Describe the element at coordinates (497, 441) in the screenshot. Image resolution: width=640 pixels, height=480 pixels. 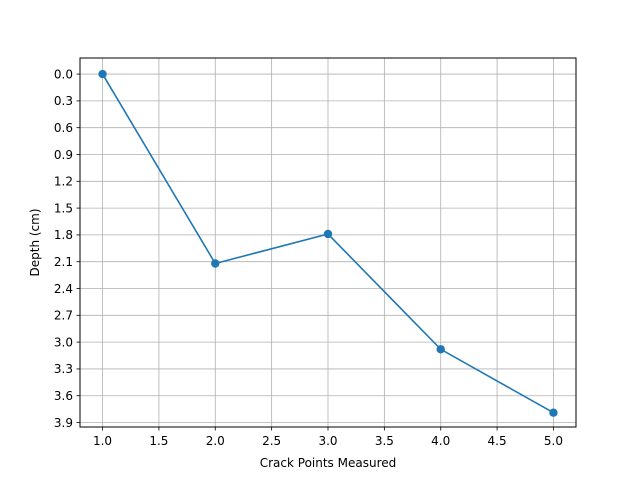
I see `x-tick-label: 4.5` at that location.